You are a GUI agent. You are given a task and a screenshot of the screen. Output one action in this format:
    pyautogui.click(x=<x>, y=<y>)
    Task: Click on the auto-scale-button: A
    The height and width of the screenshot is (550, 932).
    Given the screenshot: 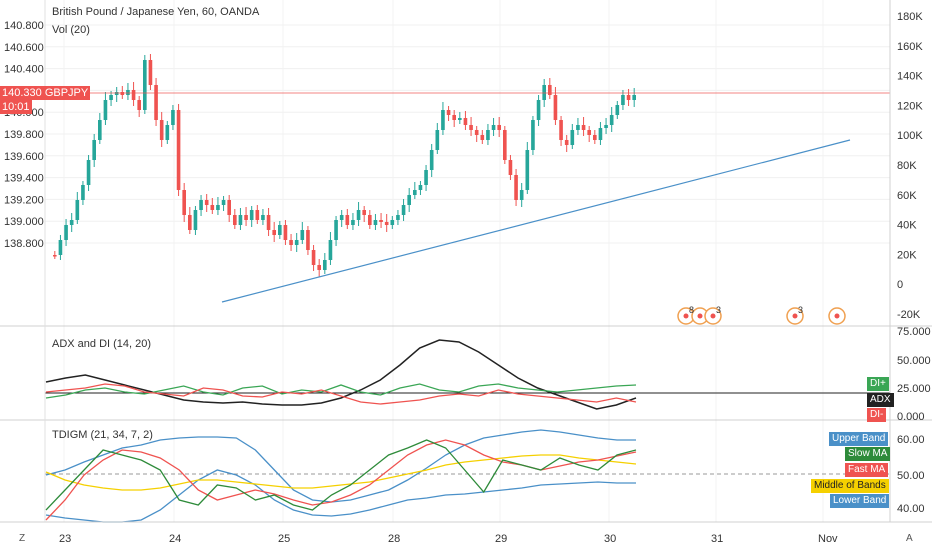 What is the action you would take?
    pyautogui.click(x=909, y=538)
    